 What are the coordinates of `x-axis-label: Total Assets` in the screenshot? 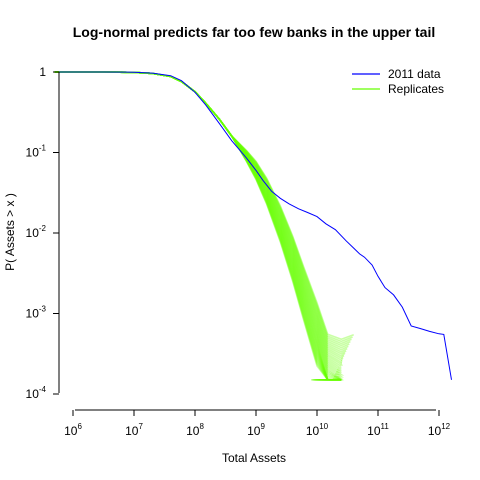 It's located at (254, 458).